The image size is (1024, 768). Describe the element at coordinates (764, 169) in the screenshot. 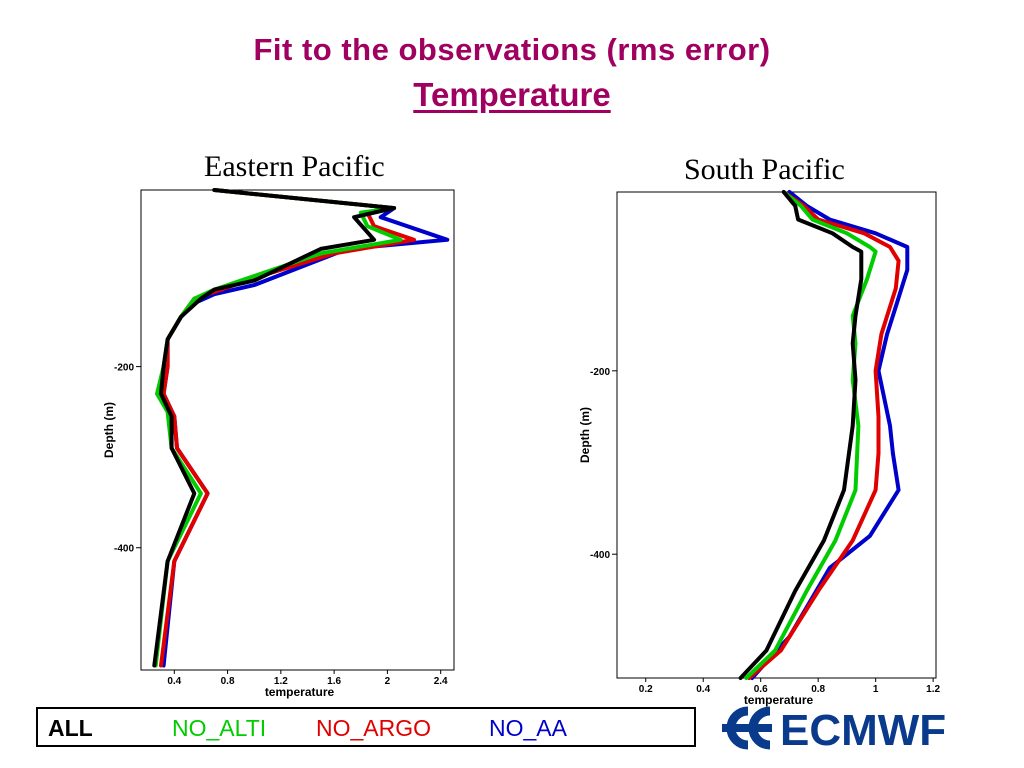

I see `chart-title-south-pacific: South Pacific` at that location.